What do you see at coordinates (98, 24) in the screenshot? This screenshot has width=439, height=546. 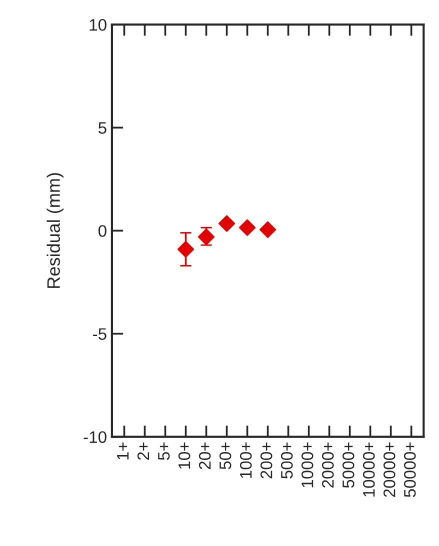 I see `y-tick-label: 10` at bounding box center [98, 24].